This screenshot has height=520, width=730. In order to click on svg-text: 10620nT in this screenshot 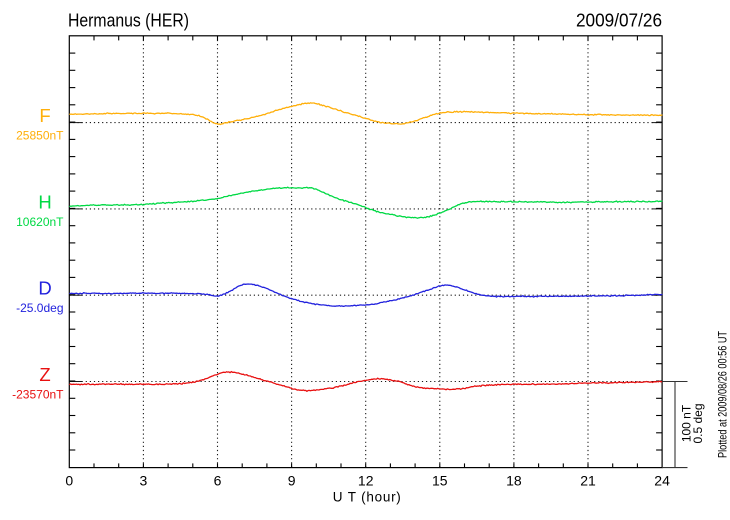, I will do `click(40, 222)`.